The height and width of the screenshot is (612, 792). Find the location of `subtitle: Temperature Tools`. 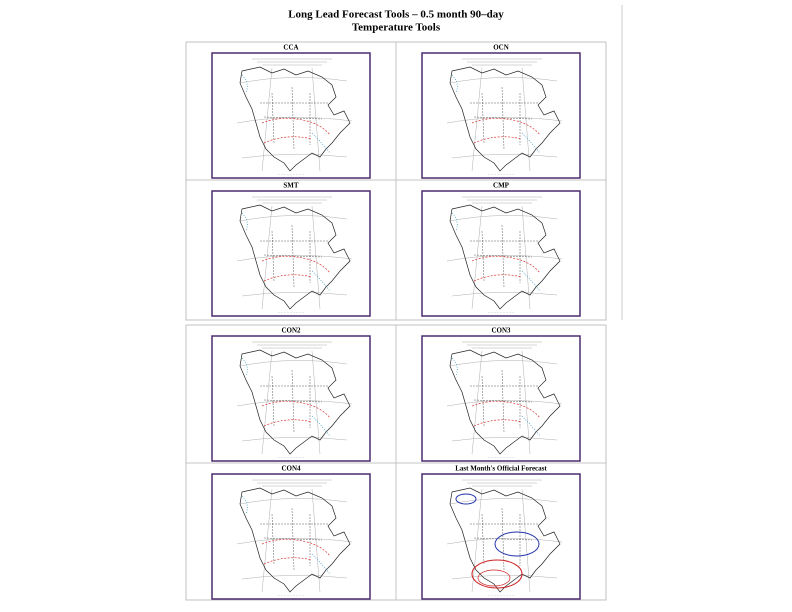

subtitle: Temperature Tools is located at coordinates (396, 28).